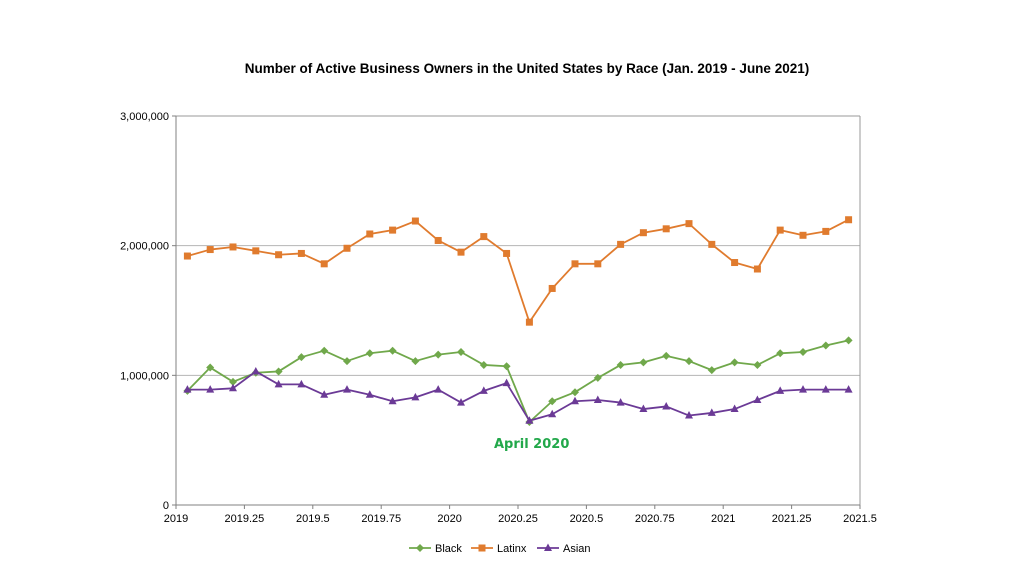 The height and width of the screenshot is (576, 1024). What do you see at coordinates (144, 247) in the screenshot?
I see `y-tick-label: 2,000,000` at bounding box center [144, 247].